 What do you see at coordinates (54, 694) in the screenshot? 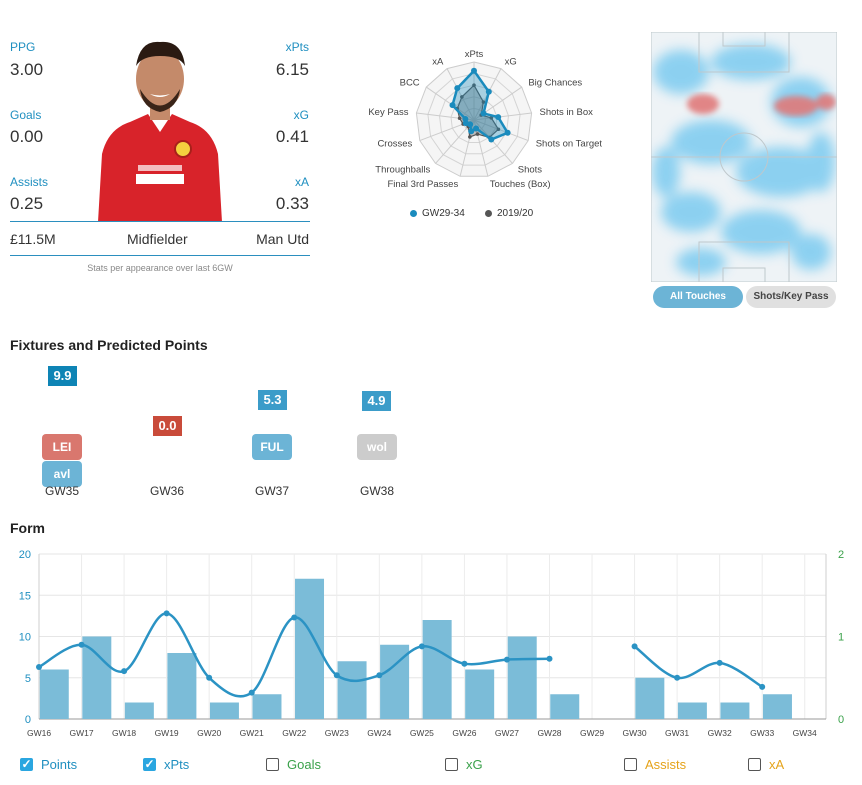
I see `bar-points-gw16` at bounding box center [54, 694].